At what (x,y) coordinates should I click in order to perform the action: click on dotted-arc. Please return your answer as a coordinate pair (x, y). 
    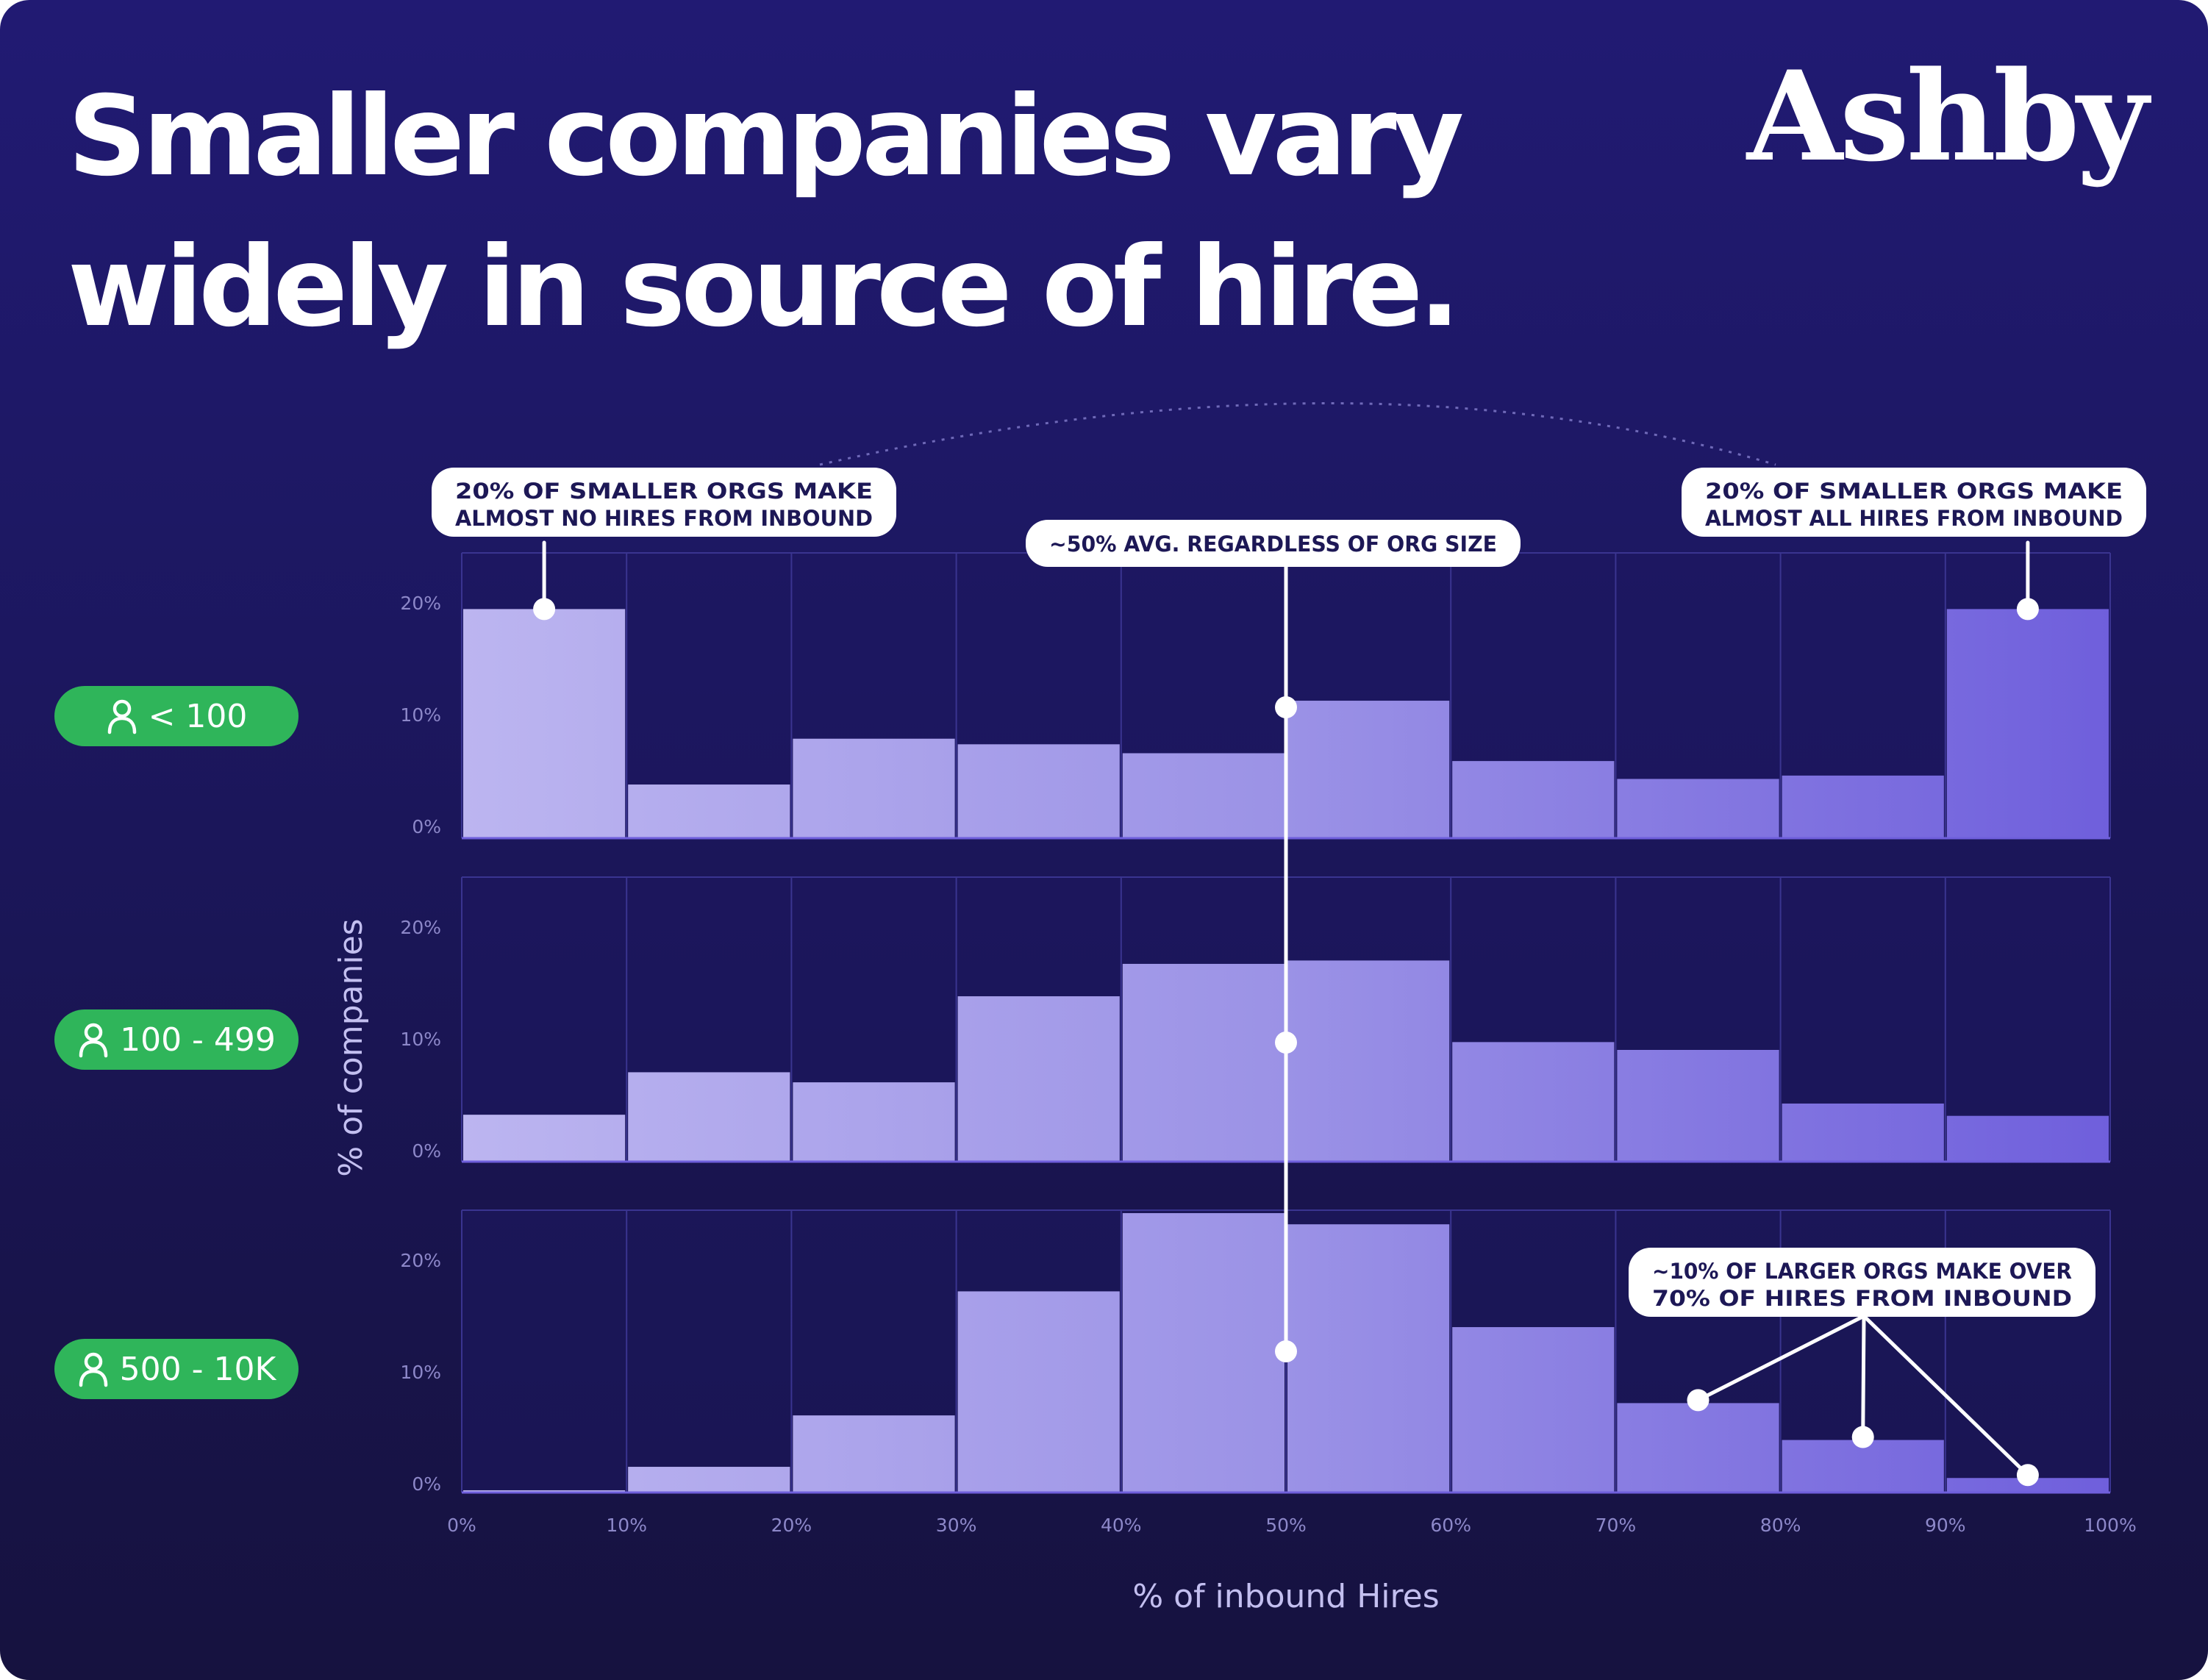
    Looking at the image, I should click on (1297, 434).